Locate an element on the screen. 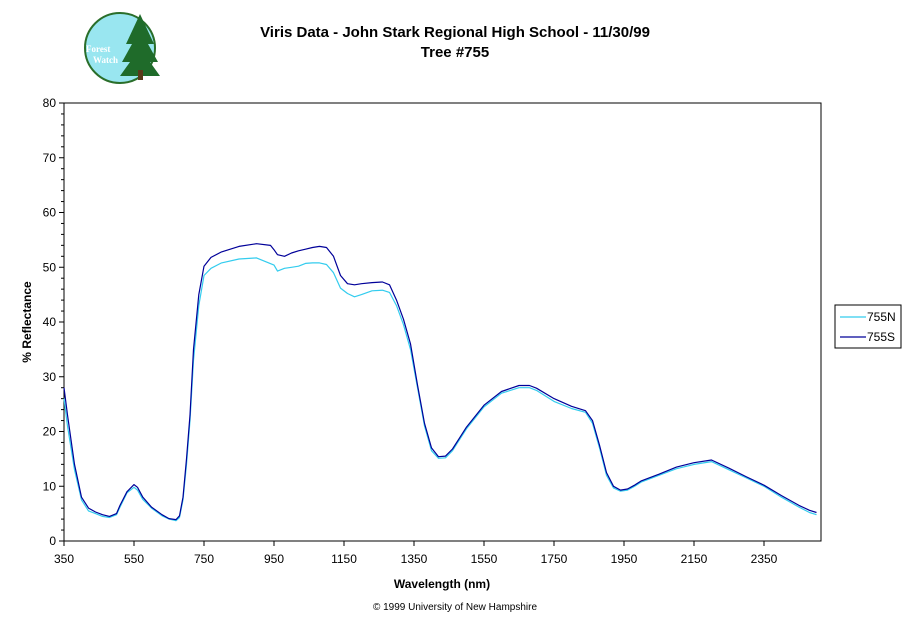  legend-box is located at coordinates (868, 326).